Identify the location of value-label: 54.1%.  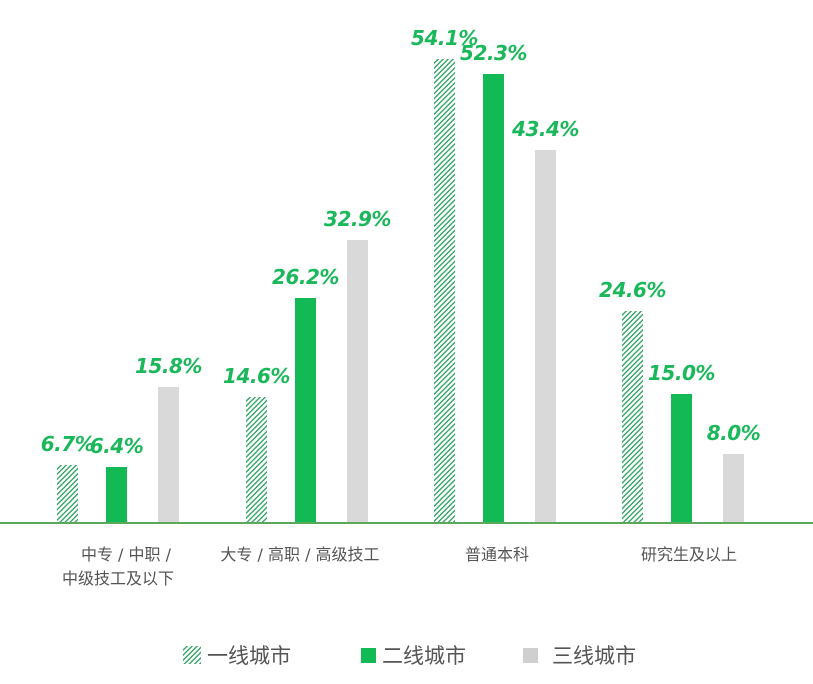
(444, 37).